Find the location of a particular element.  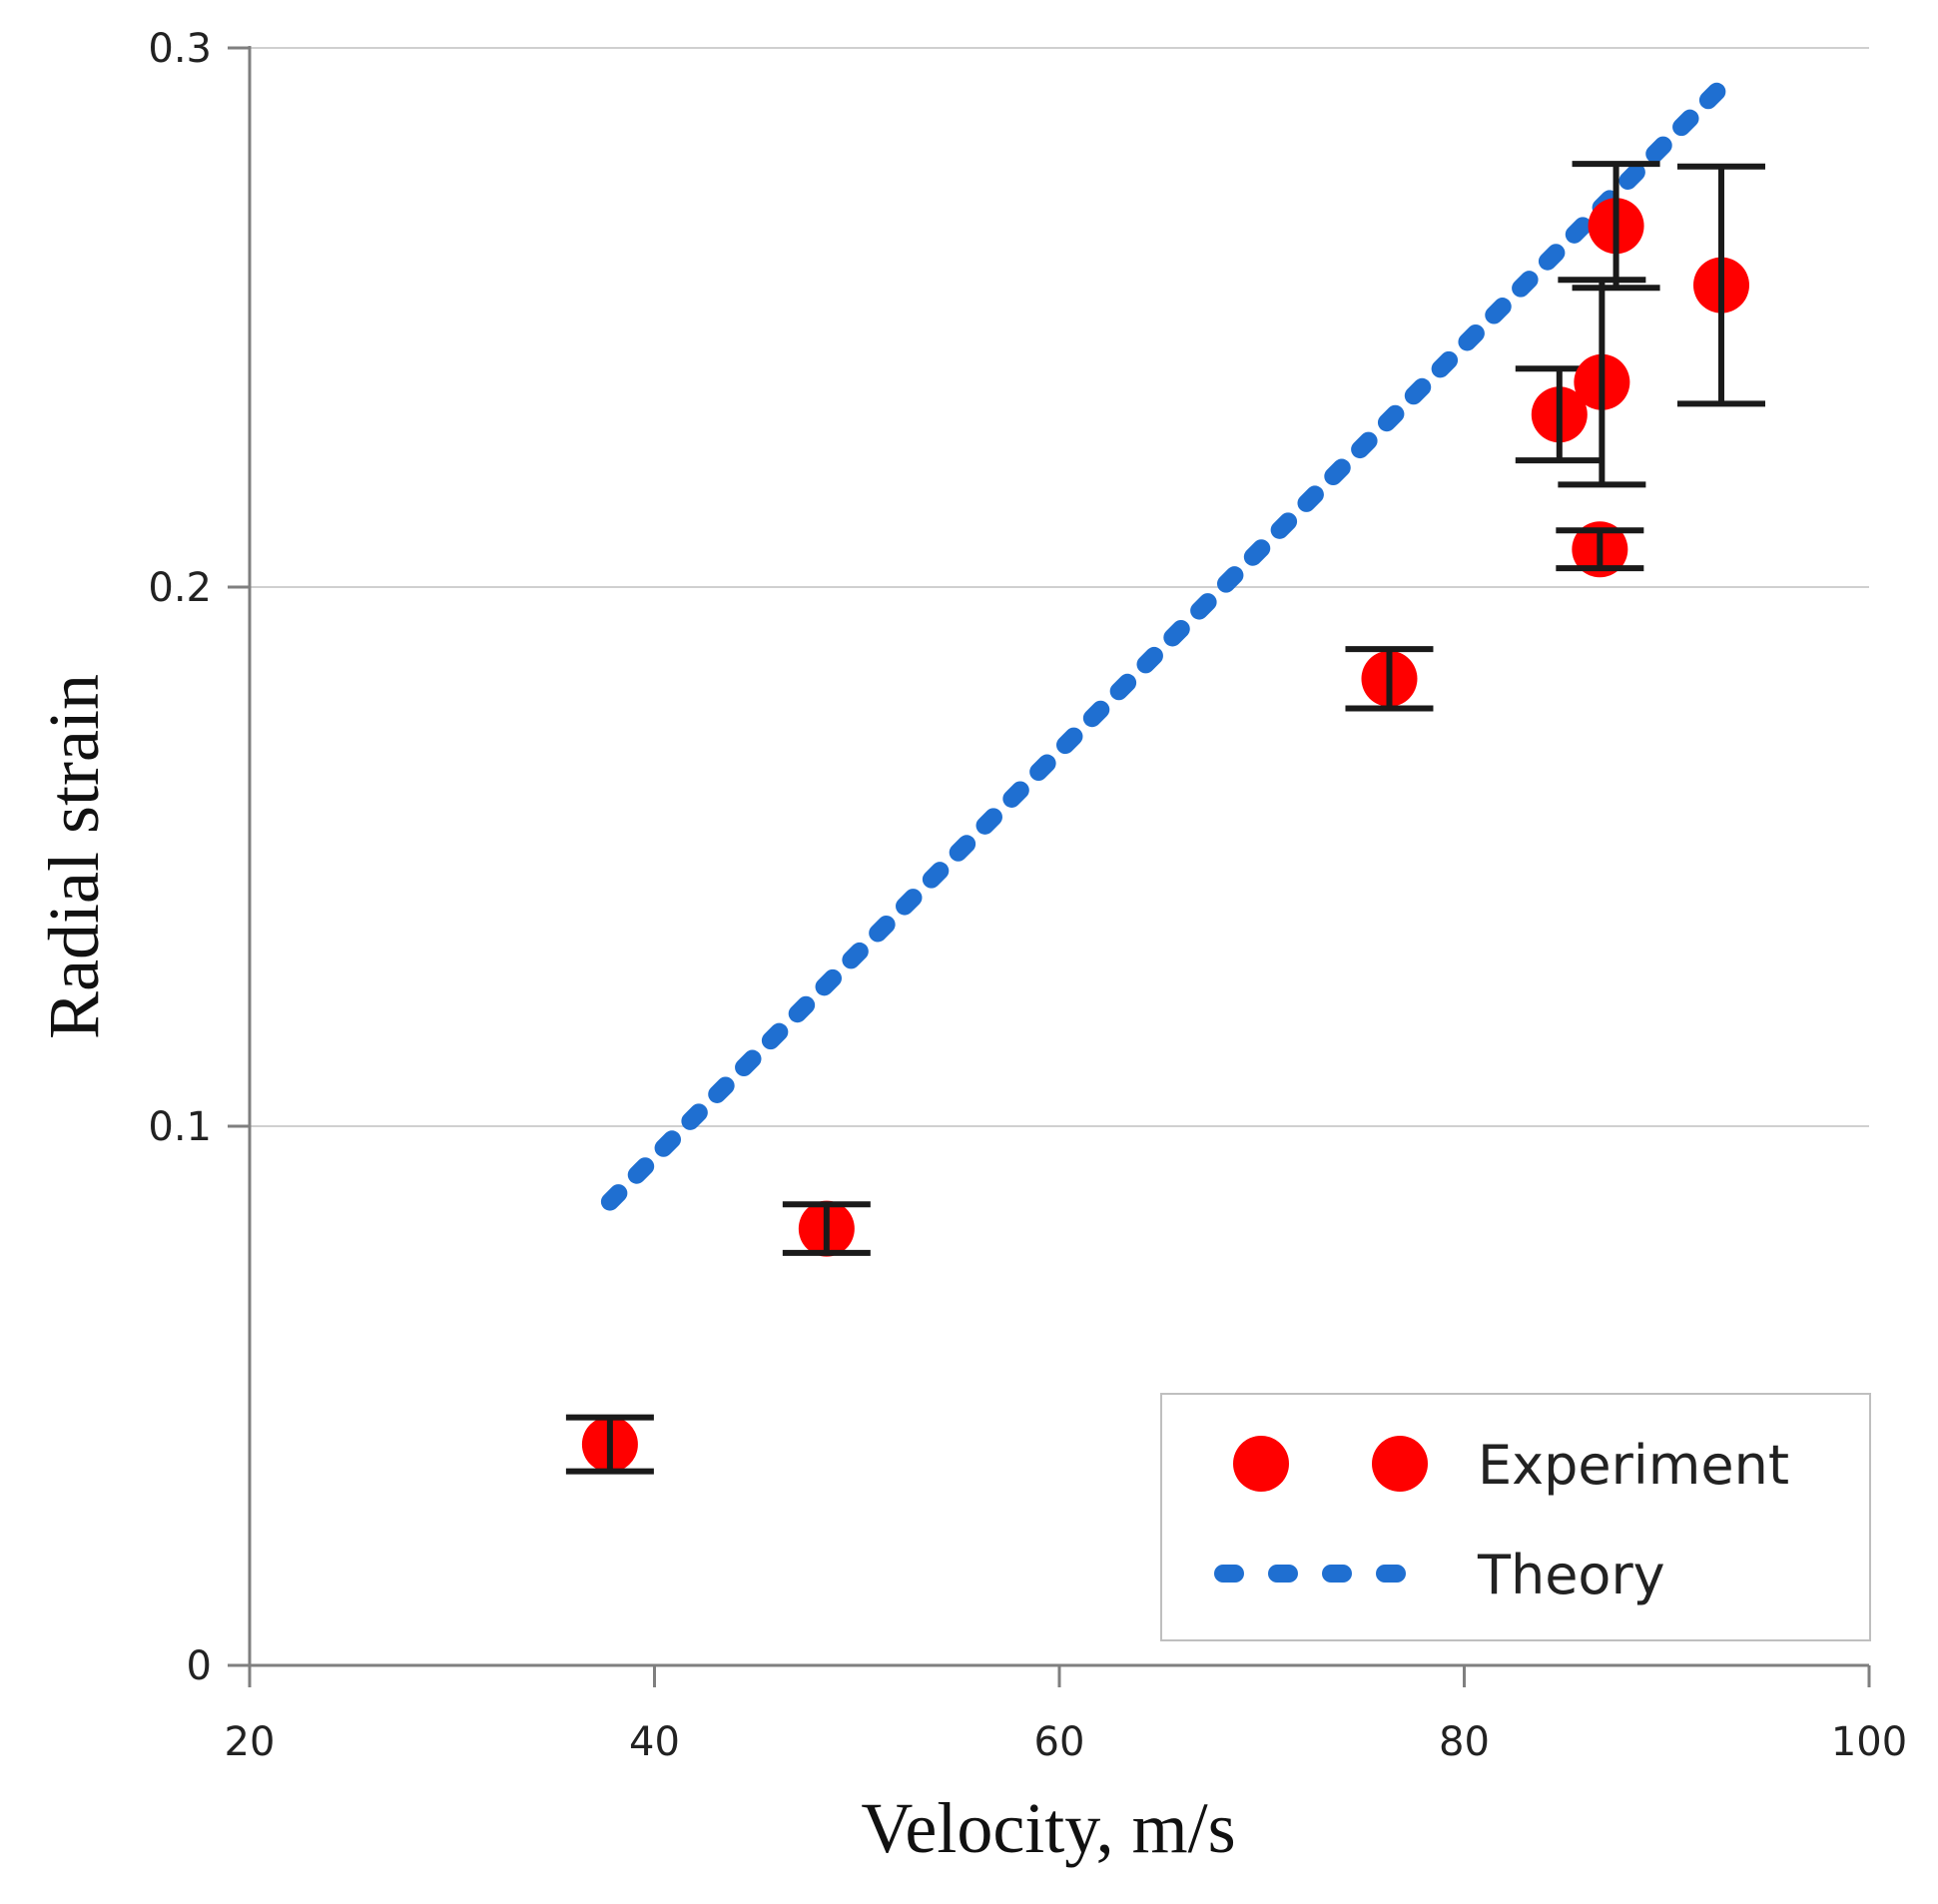

x-tick-label-3: 80 is located at coordinates (1464, 1742).